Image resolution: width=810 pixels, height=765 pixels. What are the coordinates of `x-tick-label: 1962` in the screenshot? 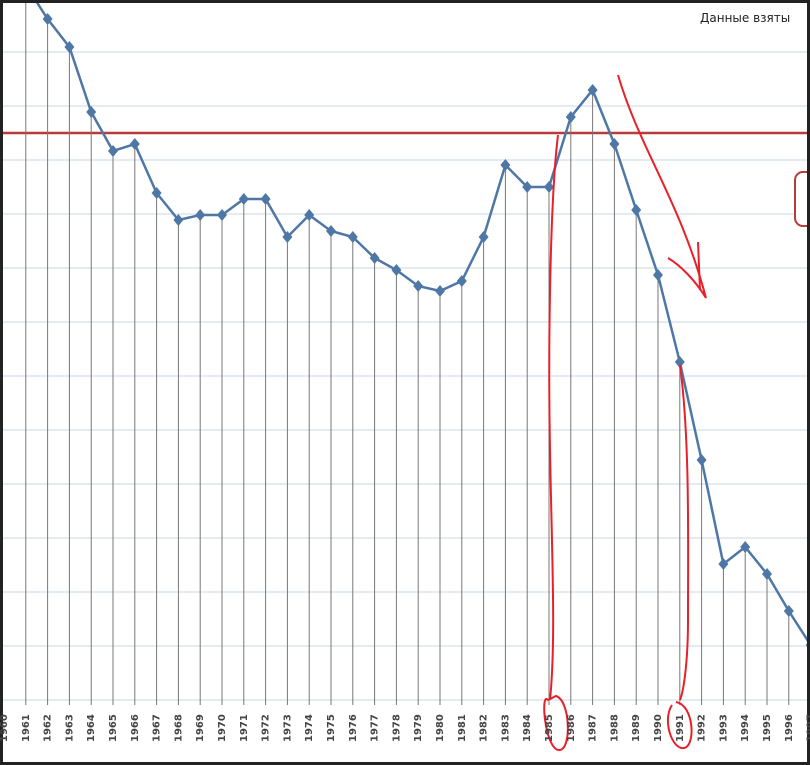 It's located at (48, 728).